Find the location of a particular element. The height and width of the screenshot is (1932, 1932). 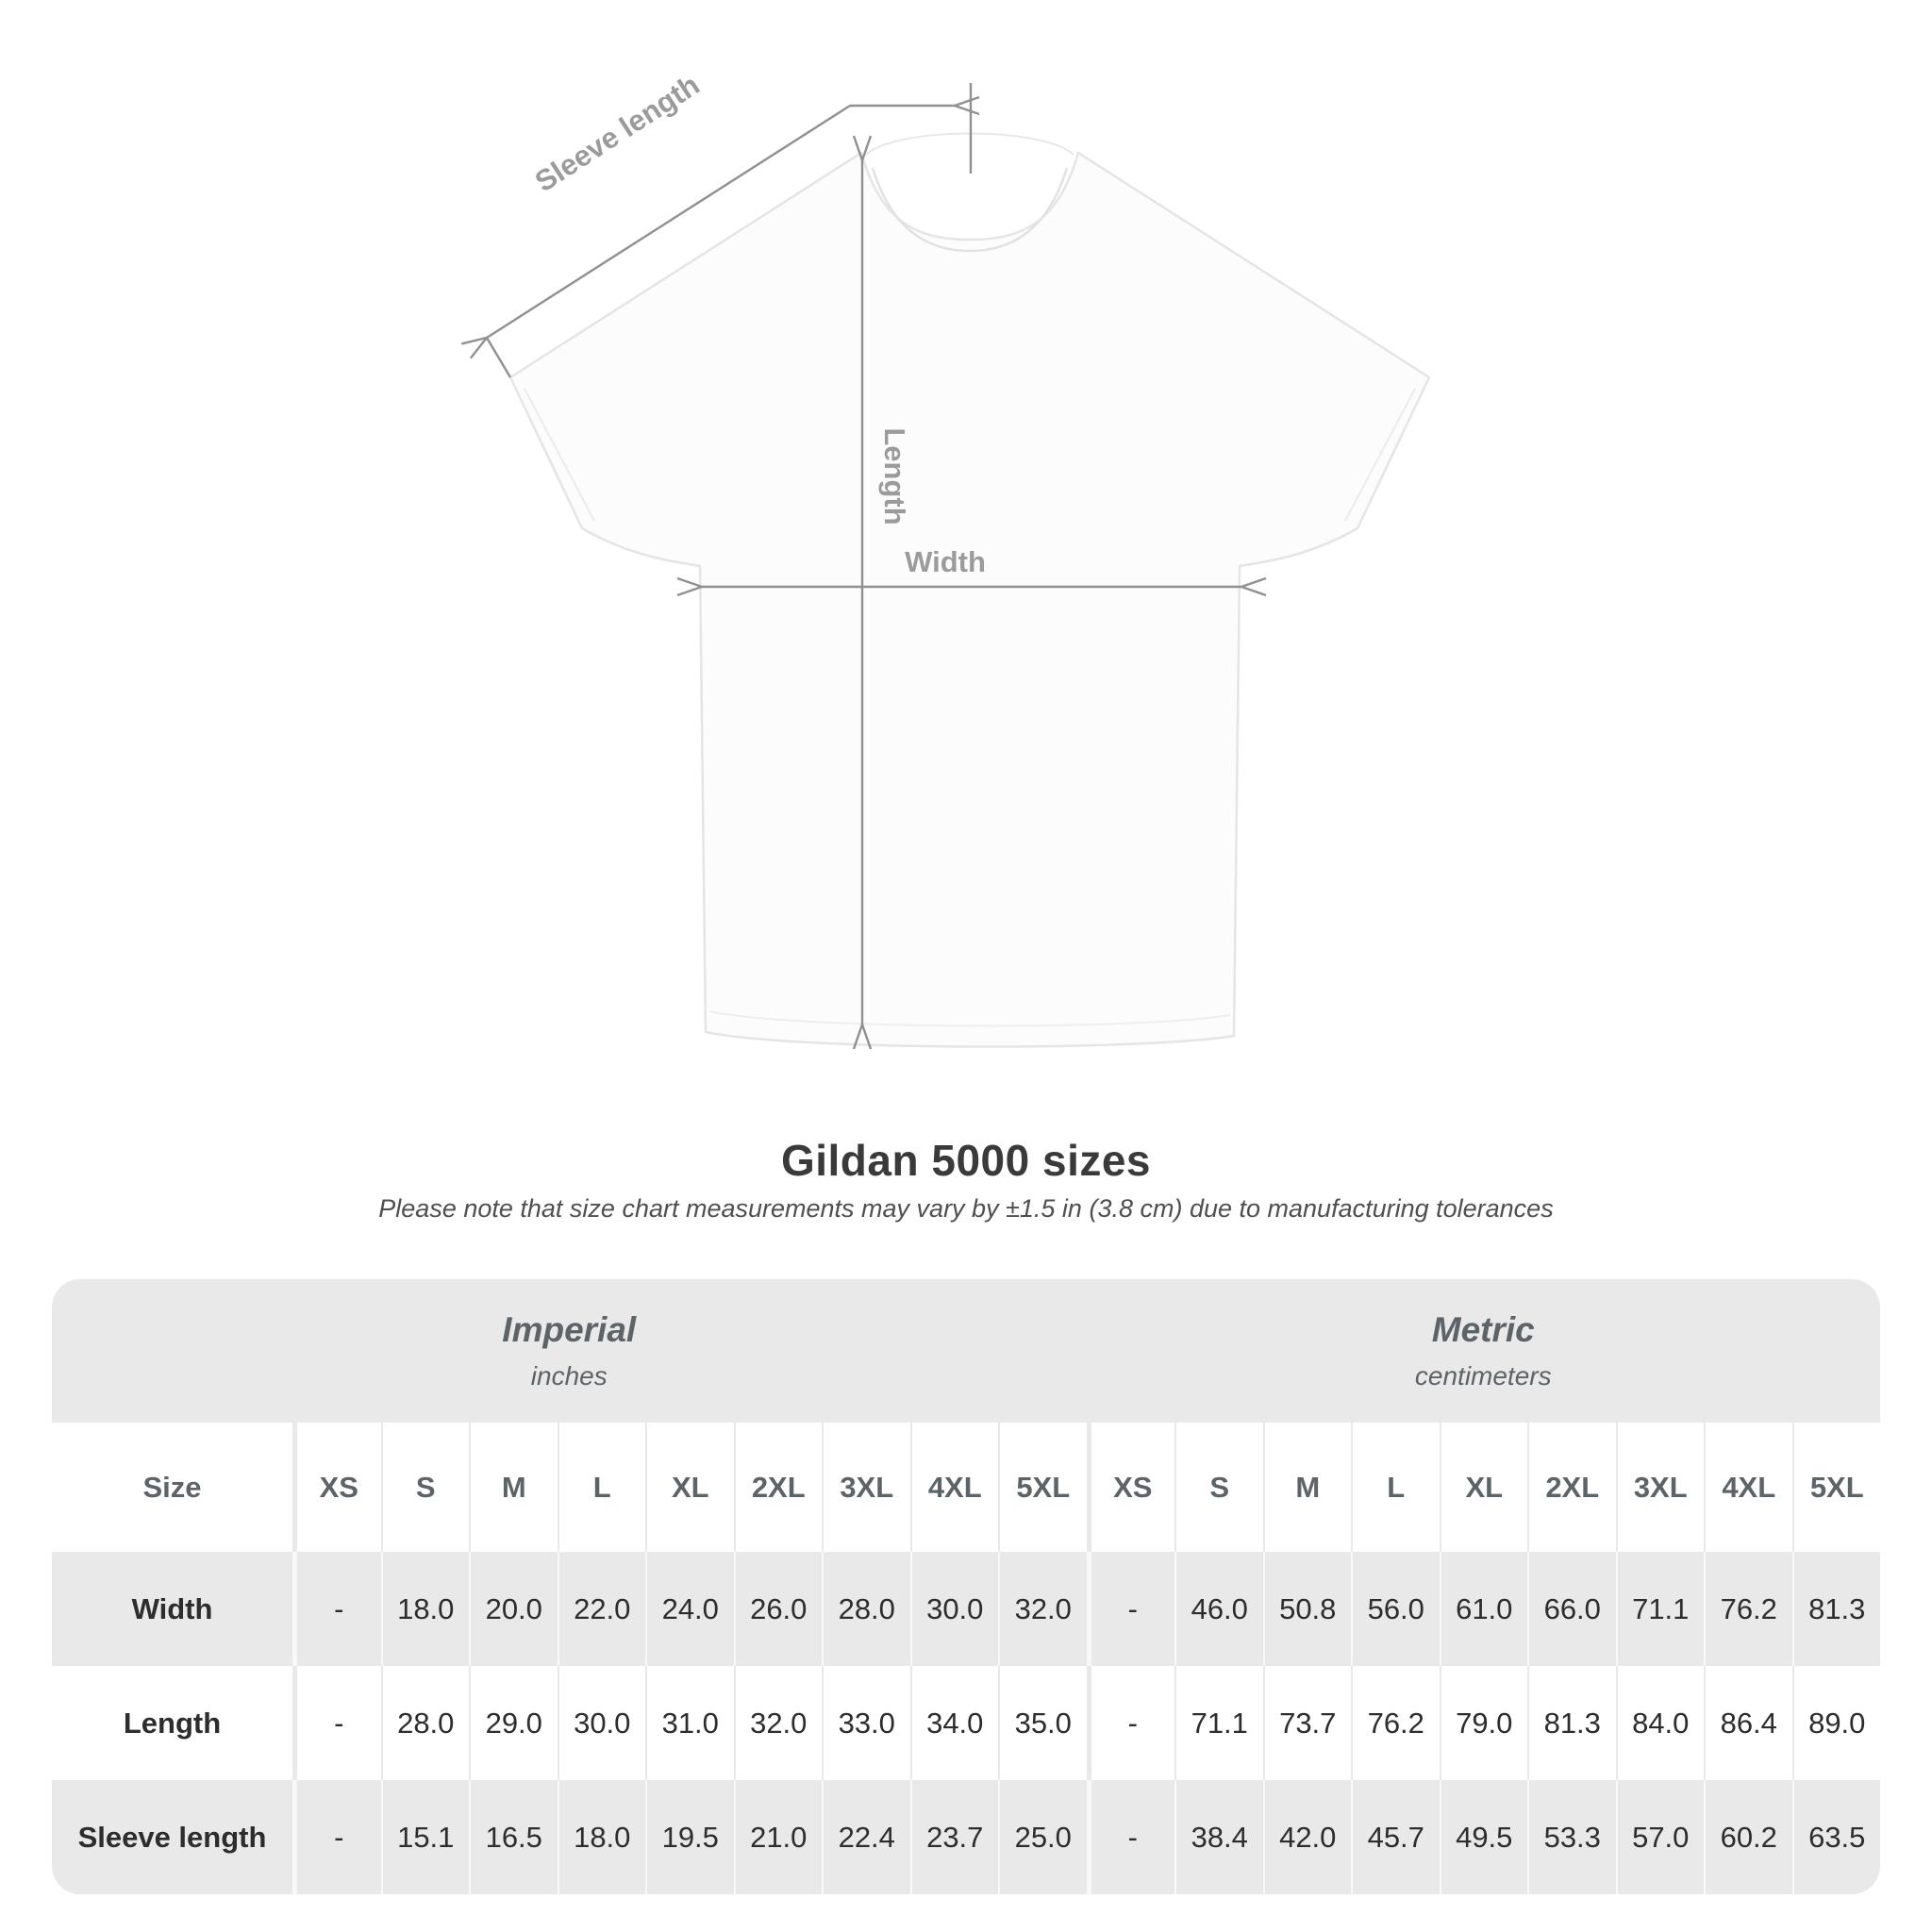

cell-width-12: 56.0 is located at coordinates (1395, 1609).